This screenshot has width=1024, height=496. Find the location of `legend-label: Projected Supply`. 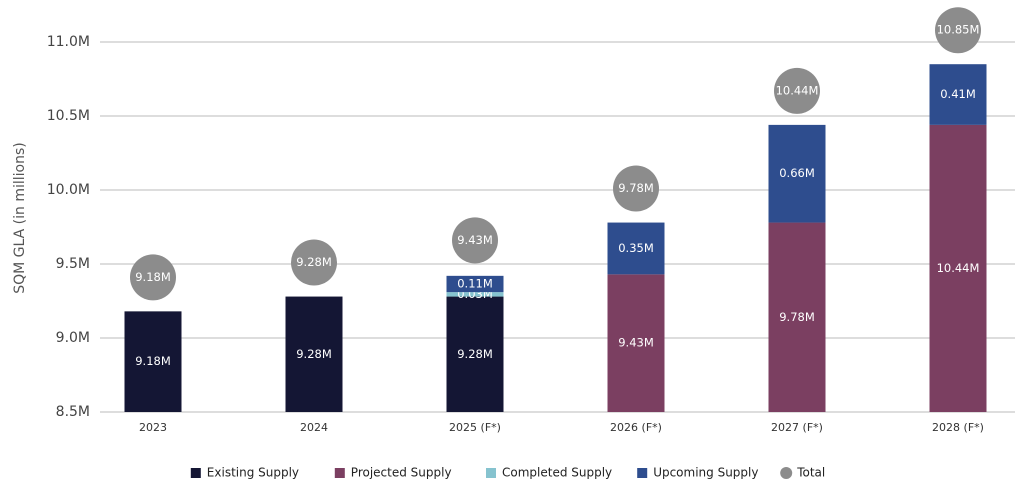

legend-label: Projected Supply is located at coordinates (401, 473).